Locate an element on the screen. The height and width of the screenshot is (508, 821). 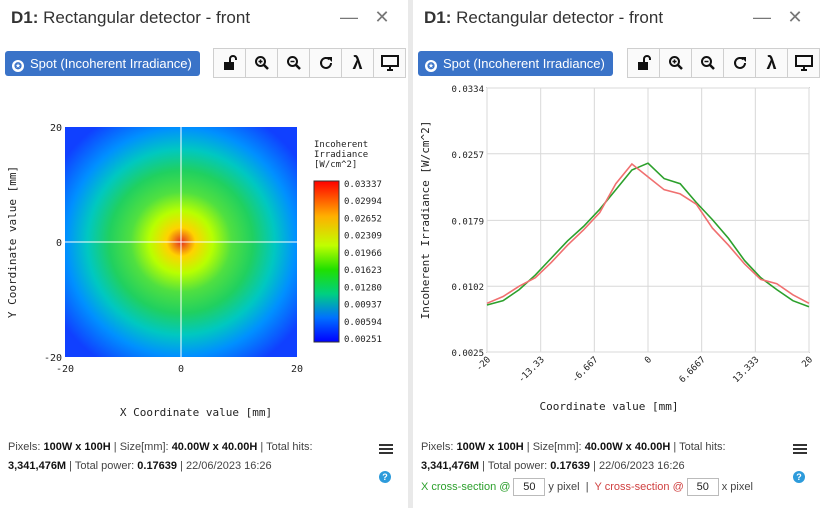
x-cross-section-series is located at coordinates (648, 235).